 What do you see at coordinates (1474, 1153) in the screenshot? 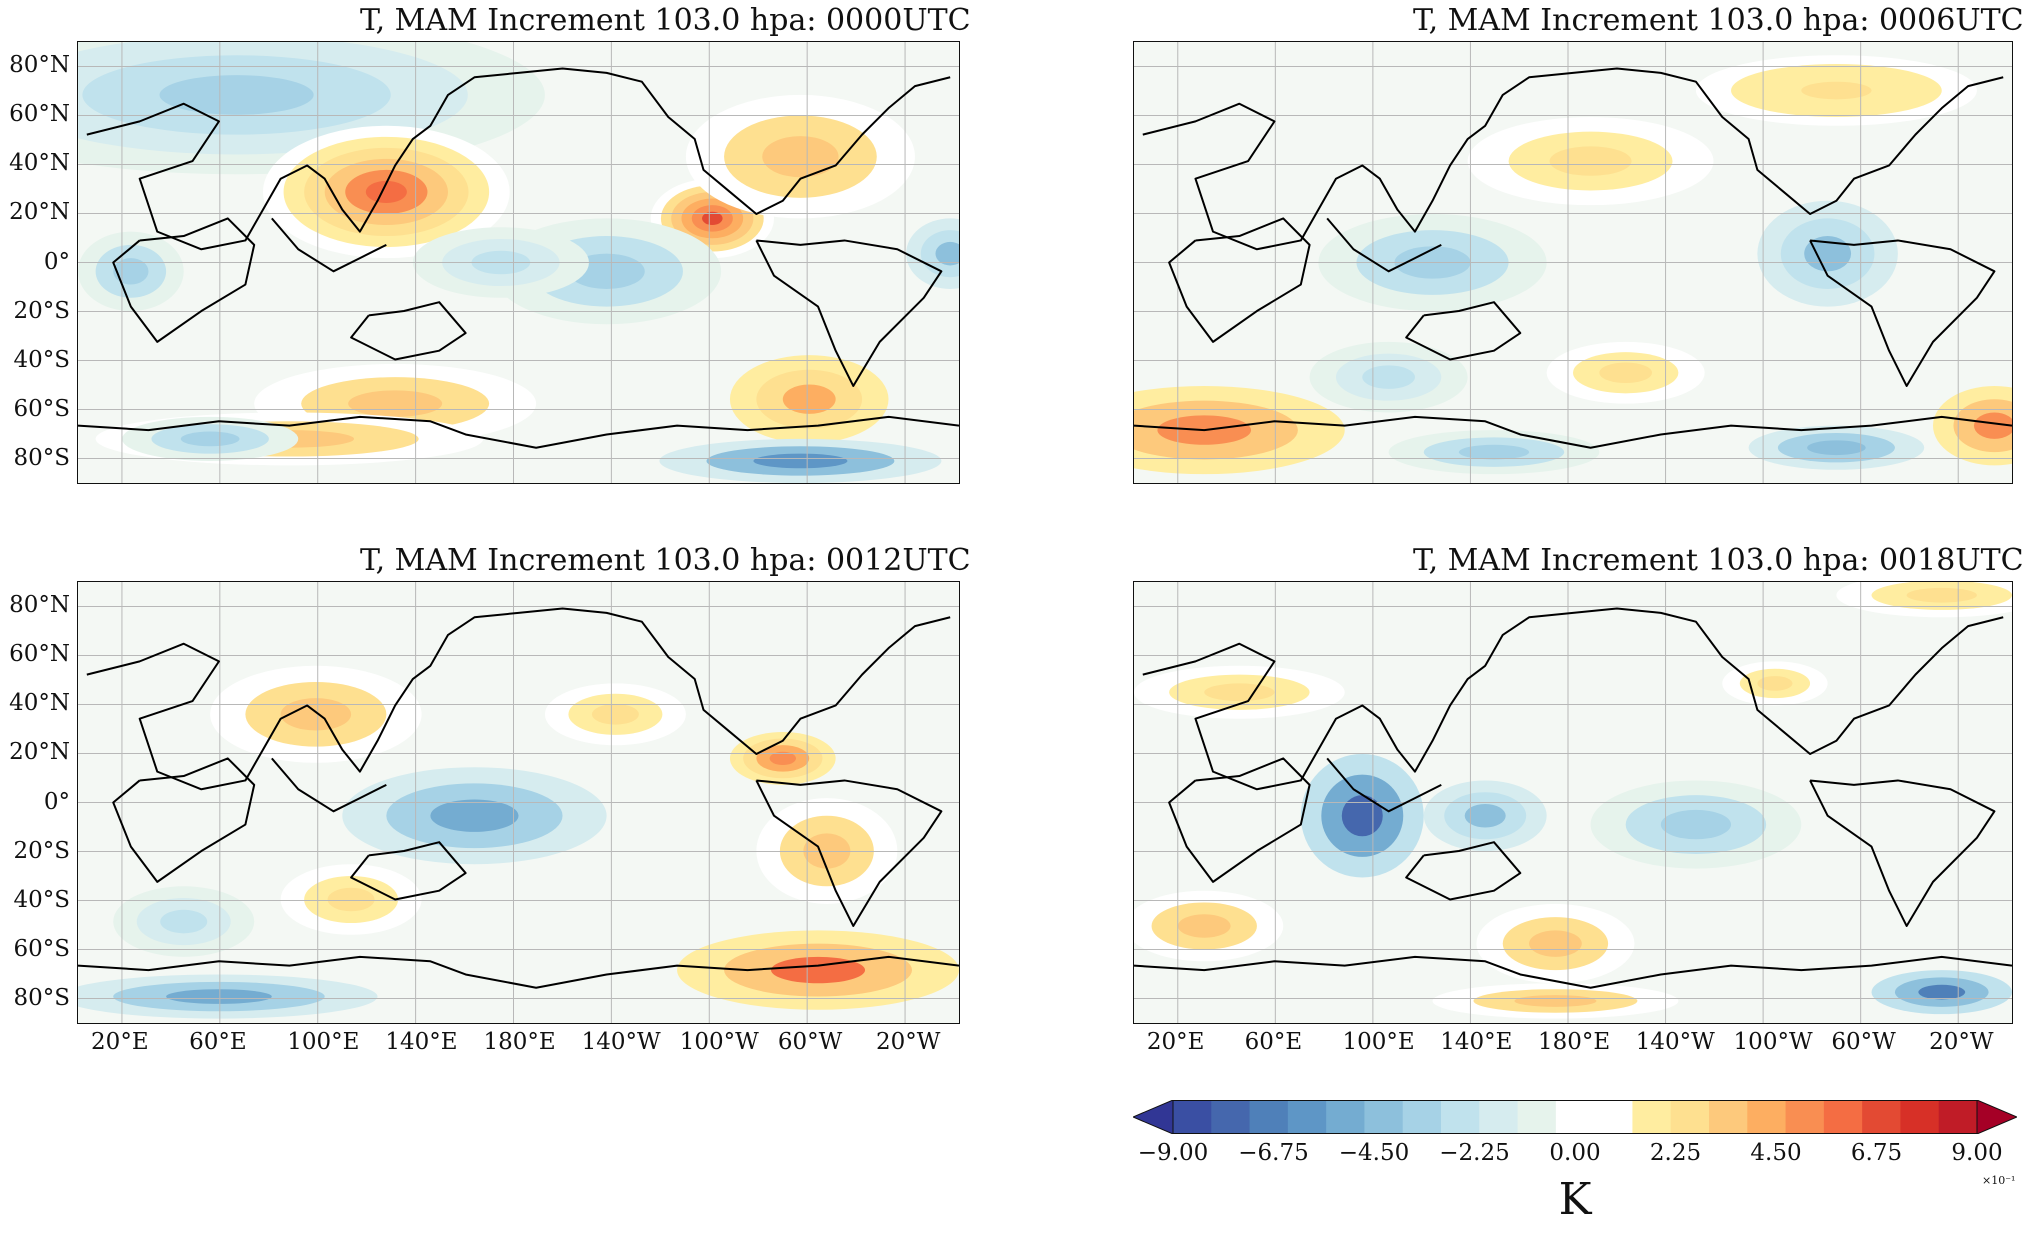
I see `colorbar-tick-label: −2.25` at bounding box center [1474, 1153].